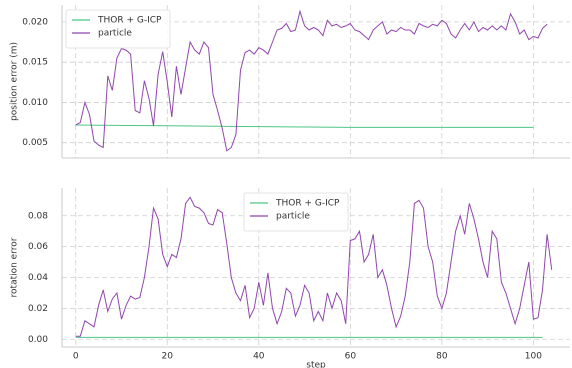  What do you see at coordinates (35, 22) in the screenshot?
I see `y-tick-label: 0.020` at bounding box center [35, 22].